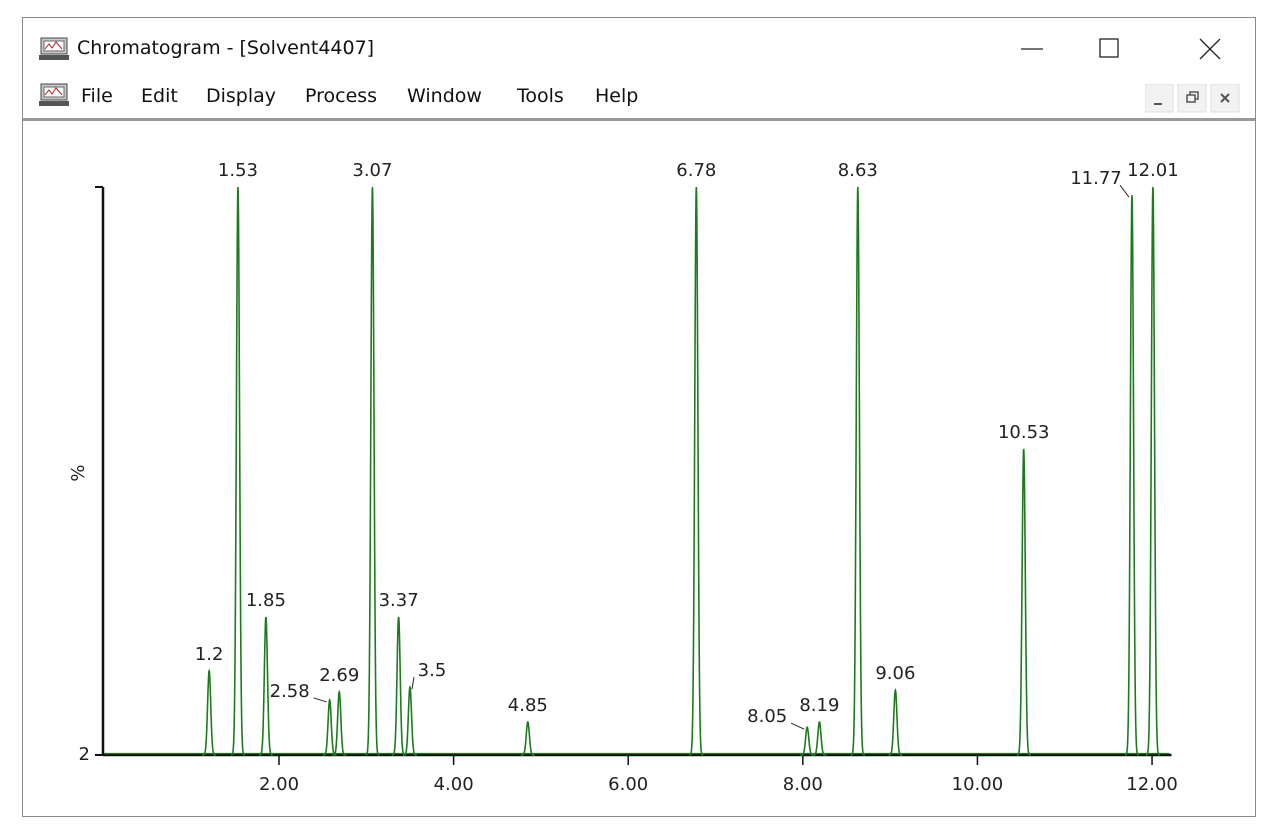  Describe the element at coordinates (696, 170) in the screenshot. I see `peak-label: 6.78` at that location.